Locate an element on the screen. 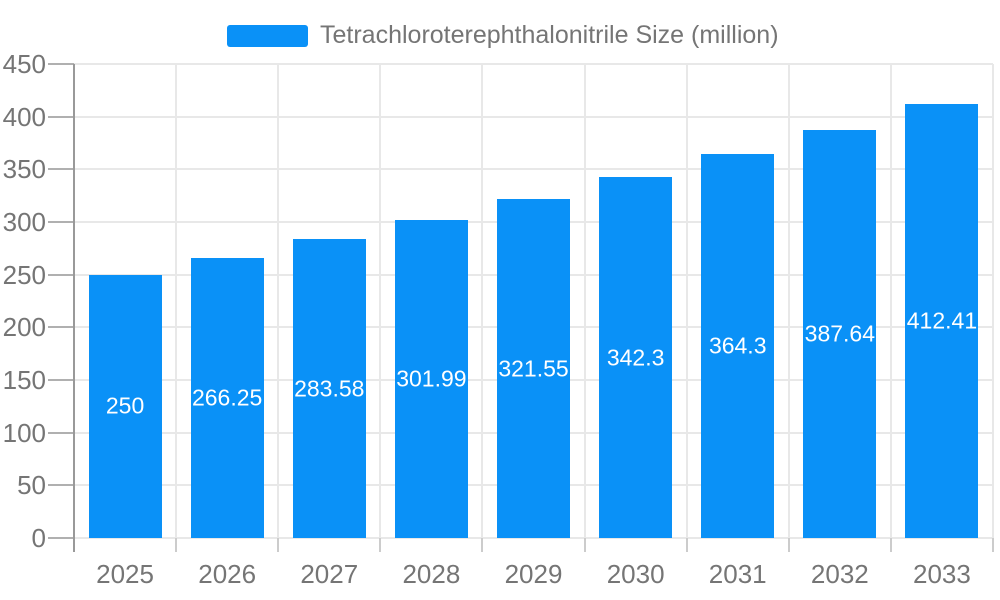 Image resolution: width=1000 pixels, height=600 pixels. x-axis-tick-label: 2025 is located at coordinates (125, 574).